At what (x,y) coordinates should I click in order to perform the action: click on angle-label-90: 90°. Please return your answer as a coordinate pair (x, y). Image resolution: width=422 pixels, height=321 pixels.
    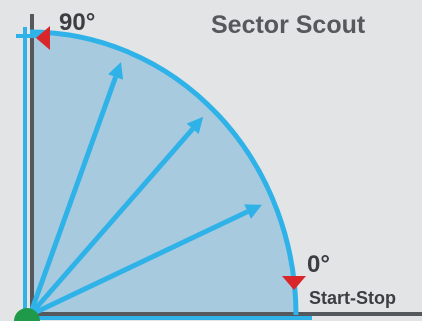
    Looking at the image, I should click on (77, 22).